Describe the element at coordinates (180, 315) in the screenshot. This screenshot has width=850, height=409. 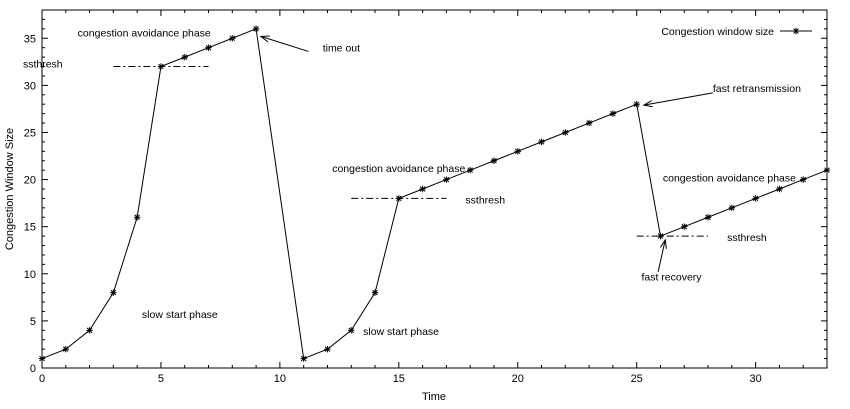
I see `annotation-label: slow start phase` at that location.